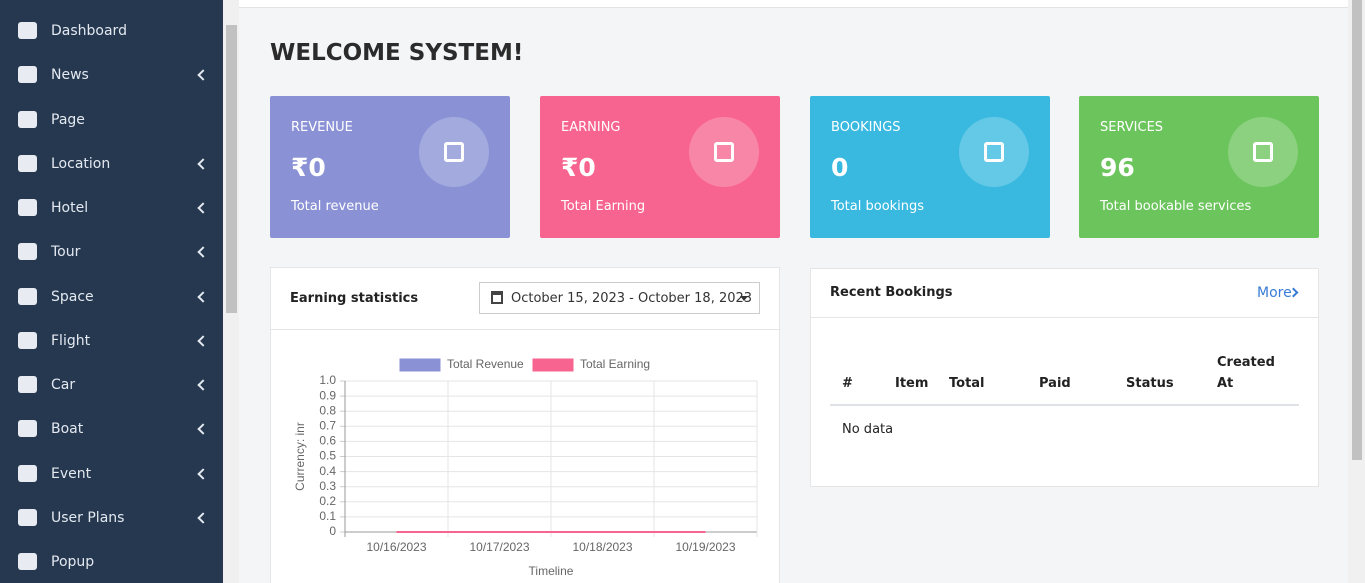  I want to click on table-header: Item, so click(912, 383).